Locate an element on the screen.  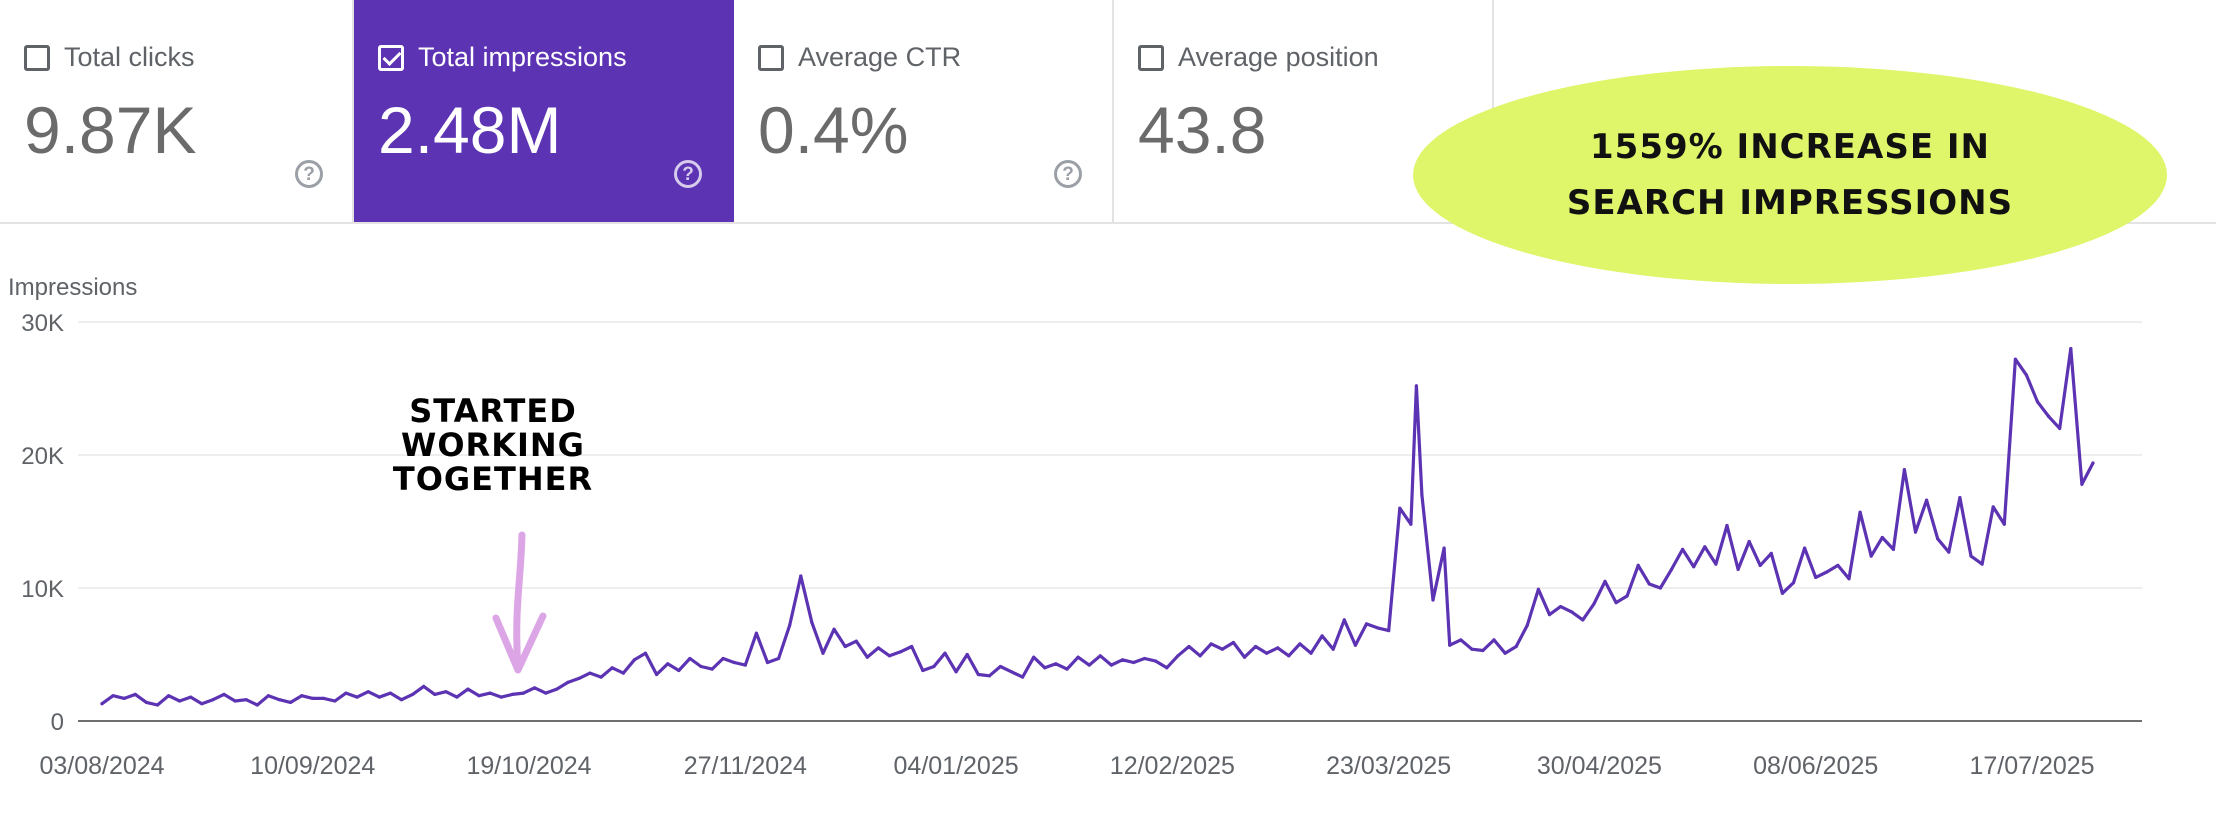
card-total-clicks: Total clicks 9.87K ? is located at coordinates (177, 111).